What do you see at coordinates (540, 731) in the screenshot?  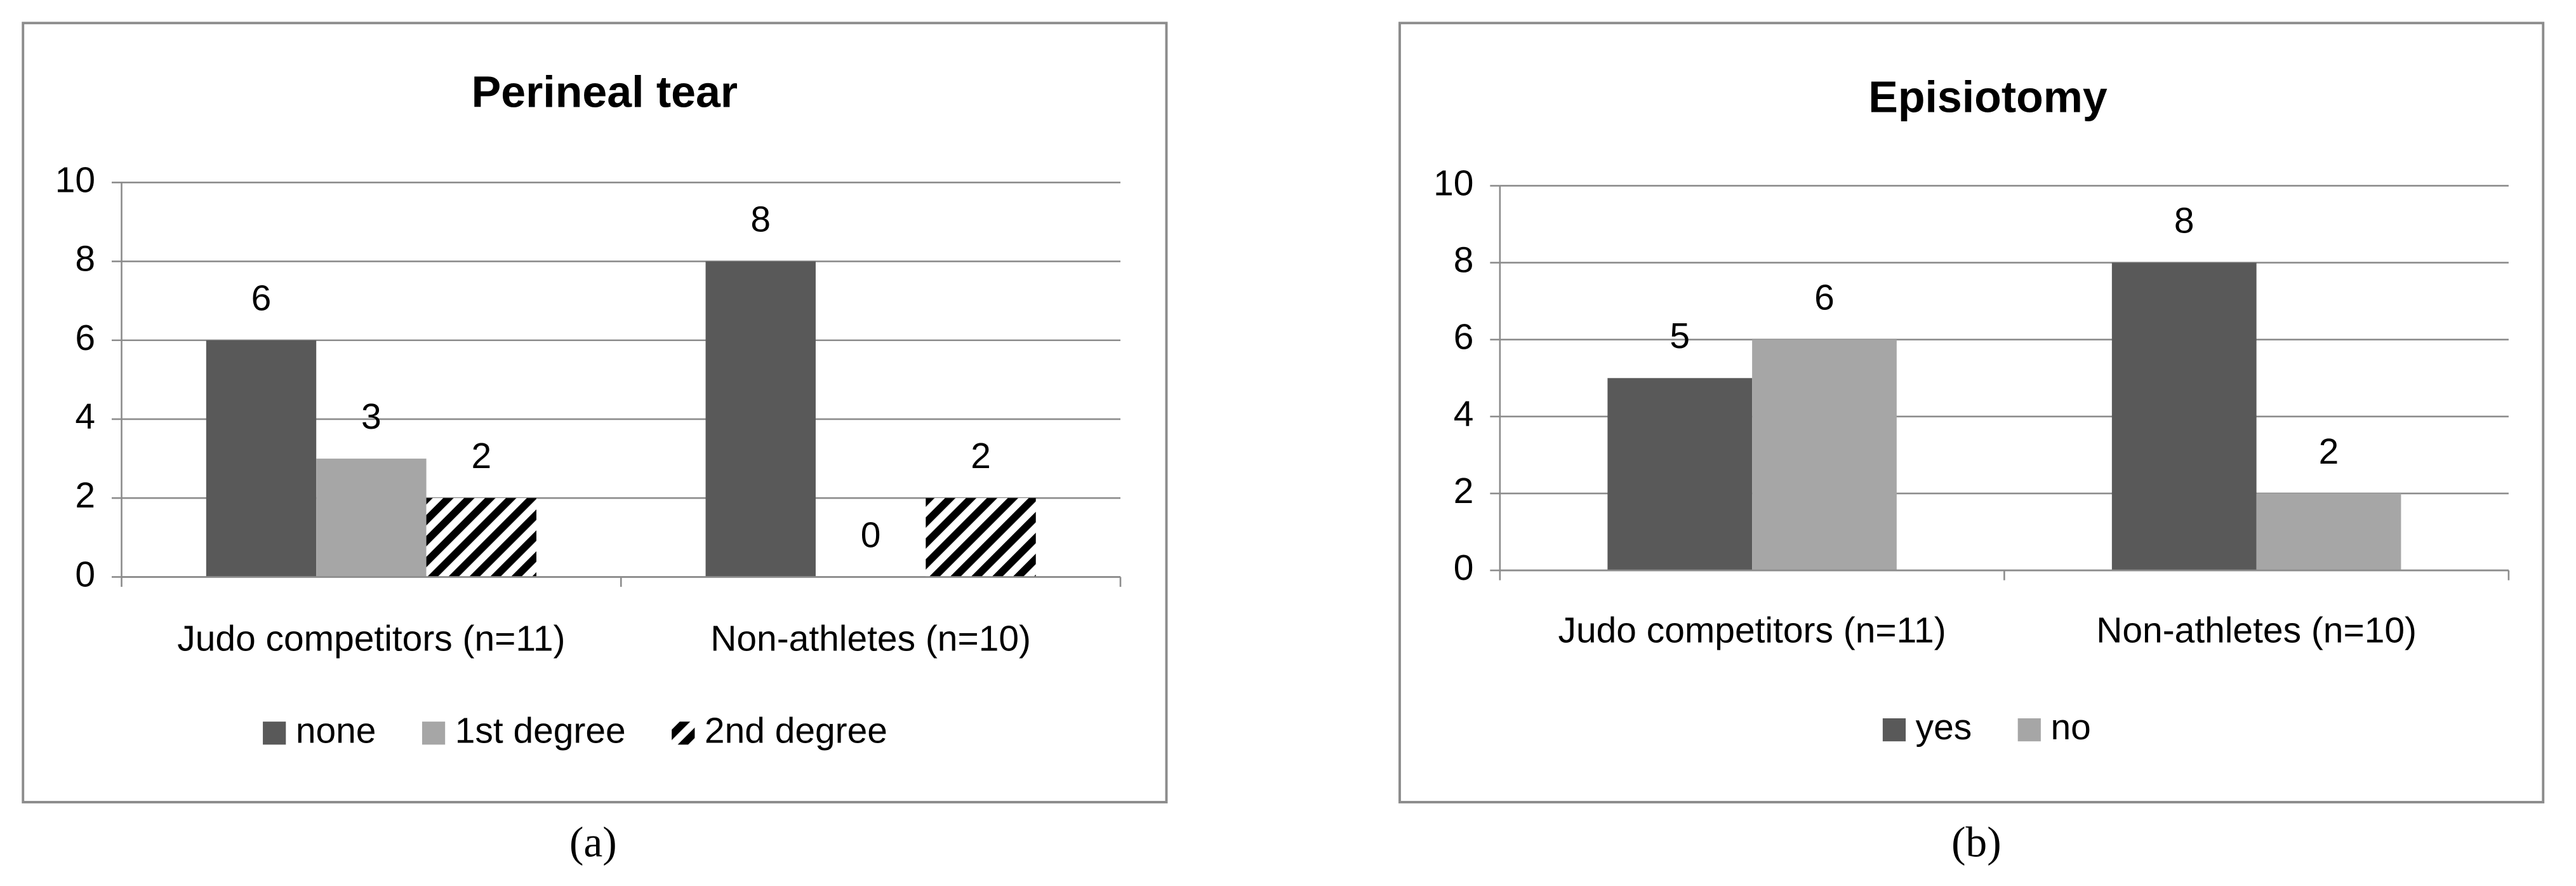 I see `legend-label: 1st degree` at bounding box center [540, 731].